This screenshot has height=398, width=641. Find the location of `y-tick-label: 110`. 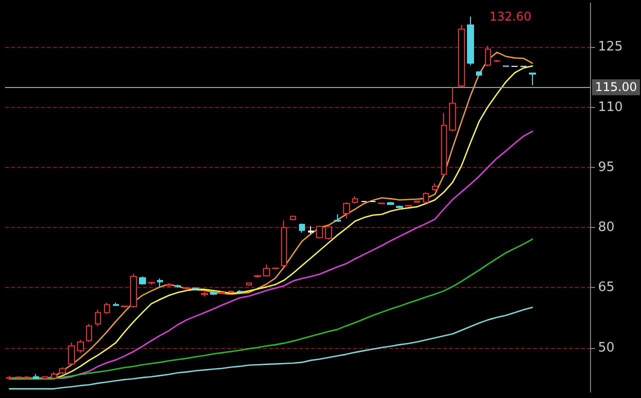

y-tick-label: 110 is located at coordinates (610, 107).